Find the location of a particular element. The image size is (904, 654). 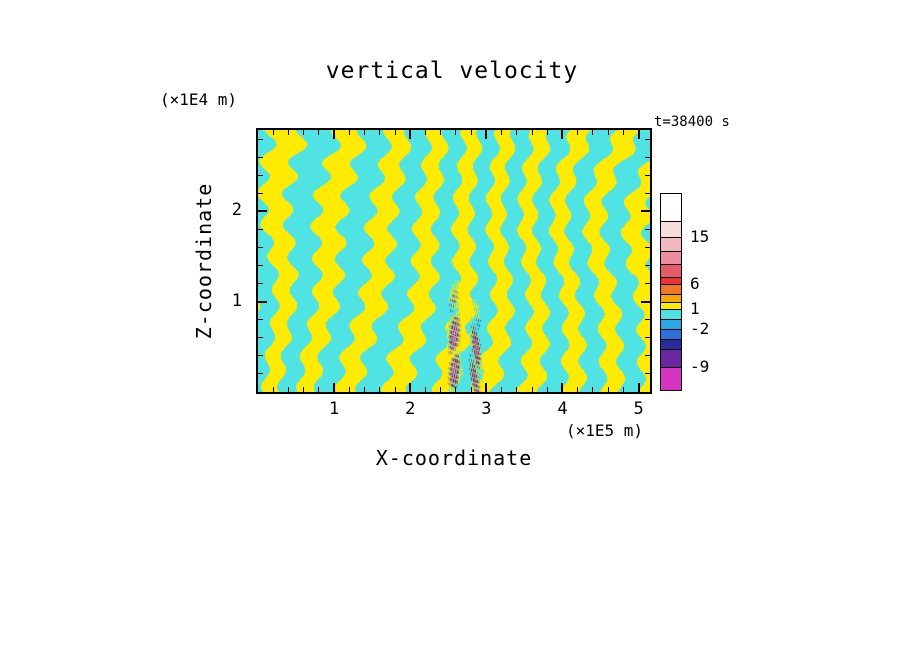

x-tick-label: 1 is located at coordinates (334, 409).